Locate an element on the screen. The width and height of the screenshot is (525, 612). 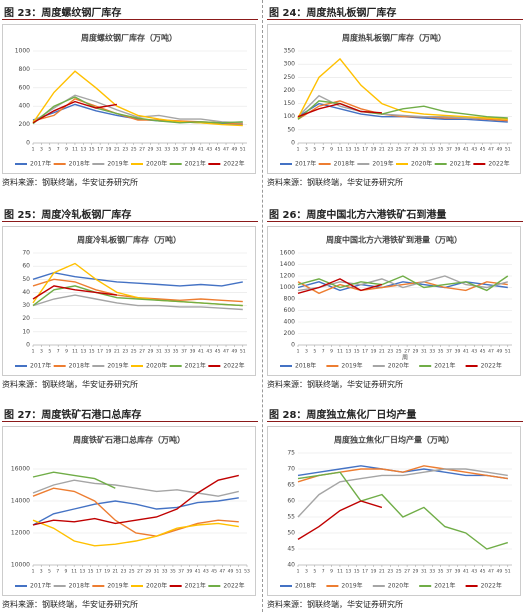
figure-caption: 图 24：周度热轧板钢厂库存 is located at coordinates (395, 11).